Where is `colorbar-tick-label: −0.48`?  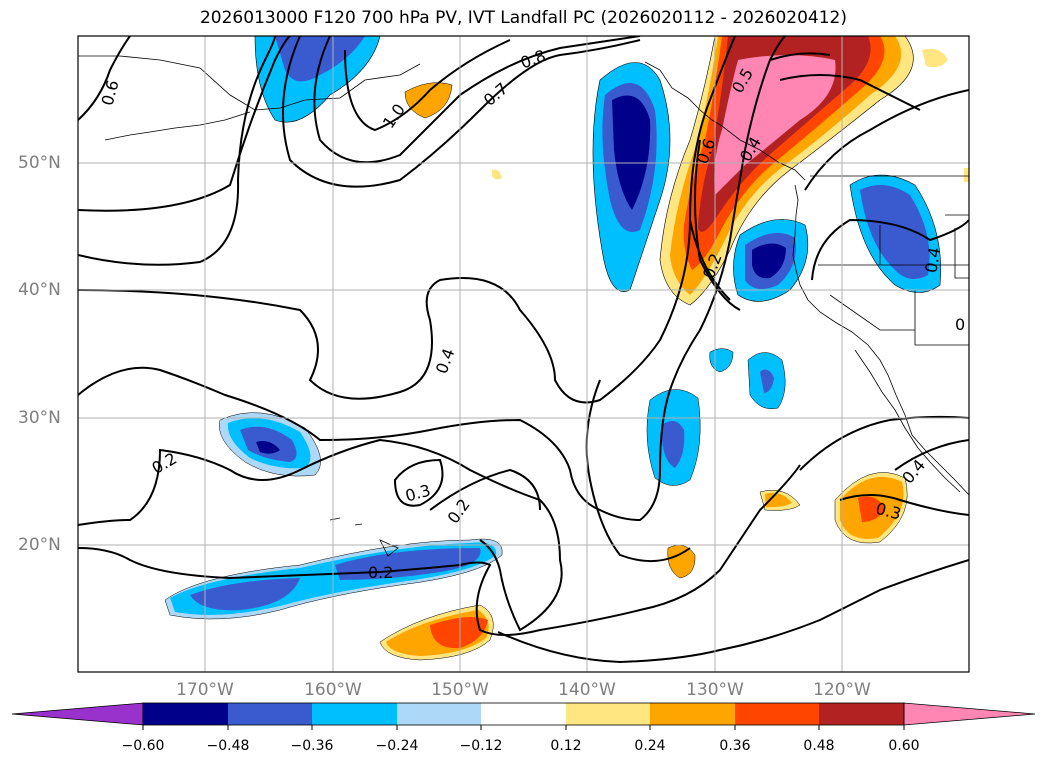
colorbar-tick-label: −0.48 is located at coordinates (228, 746).